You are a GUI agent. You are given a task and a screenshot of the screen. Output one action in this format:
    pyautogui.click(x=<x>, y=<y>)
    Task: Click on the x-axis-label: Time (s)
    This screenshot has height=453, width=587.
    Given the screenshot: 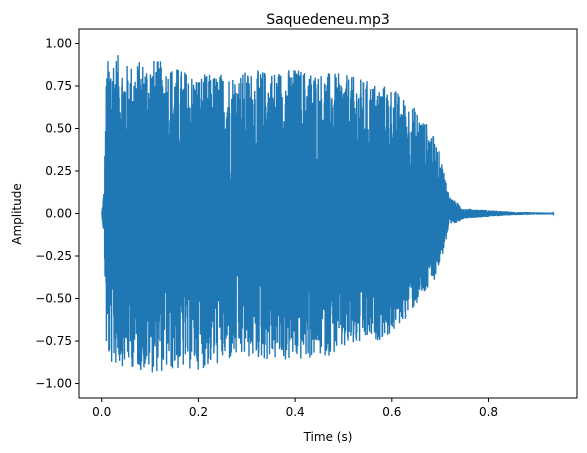 What is the action you would take?
    pyautogui.click(x=328, y=437)
    